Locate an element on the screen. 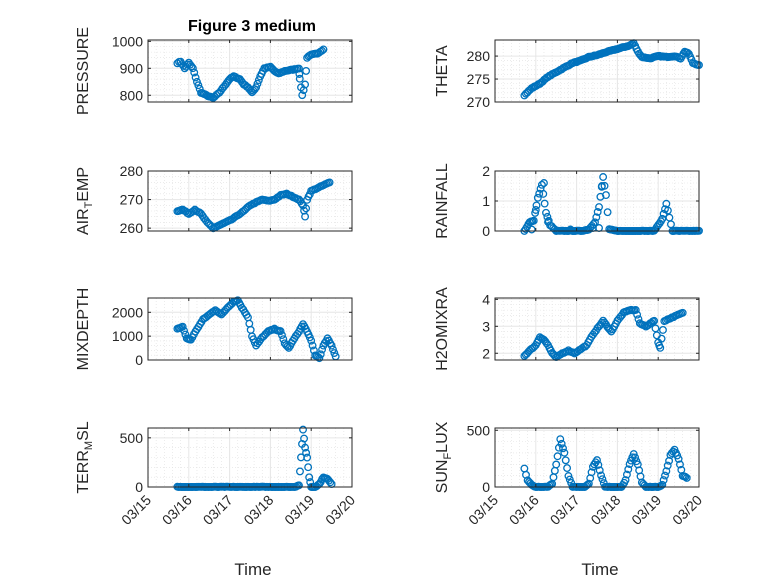  y-tick-label: 2000 is located at coordinates (127, 312).